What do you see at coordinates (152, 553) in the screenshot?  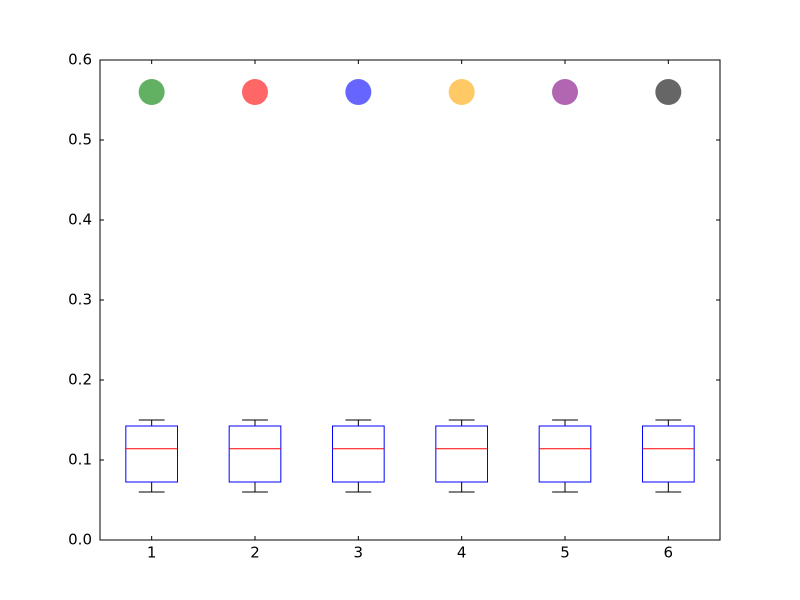 I see `x-tick-label: 1` at bounding box center [152, 553].